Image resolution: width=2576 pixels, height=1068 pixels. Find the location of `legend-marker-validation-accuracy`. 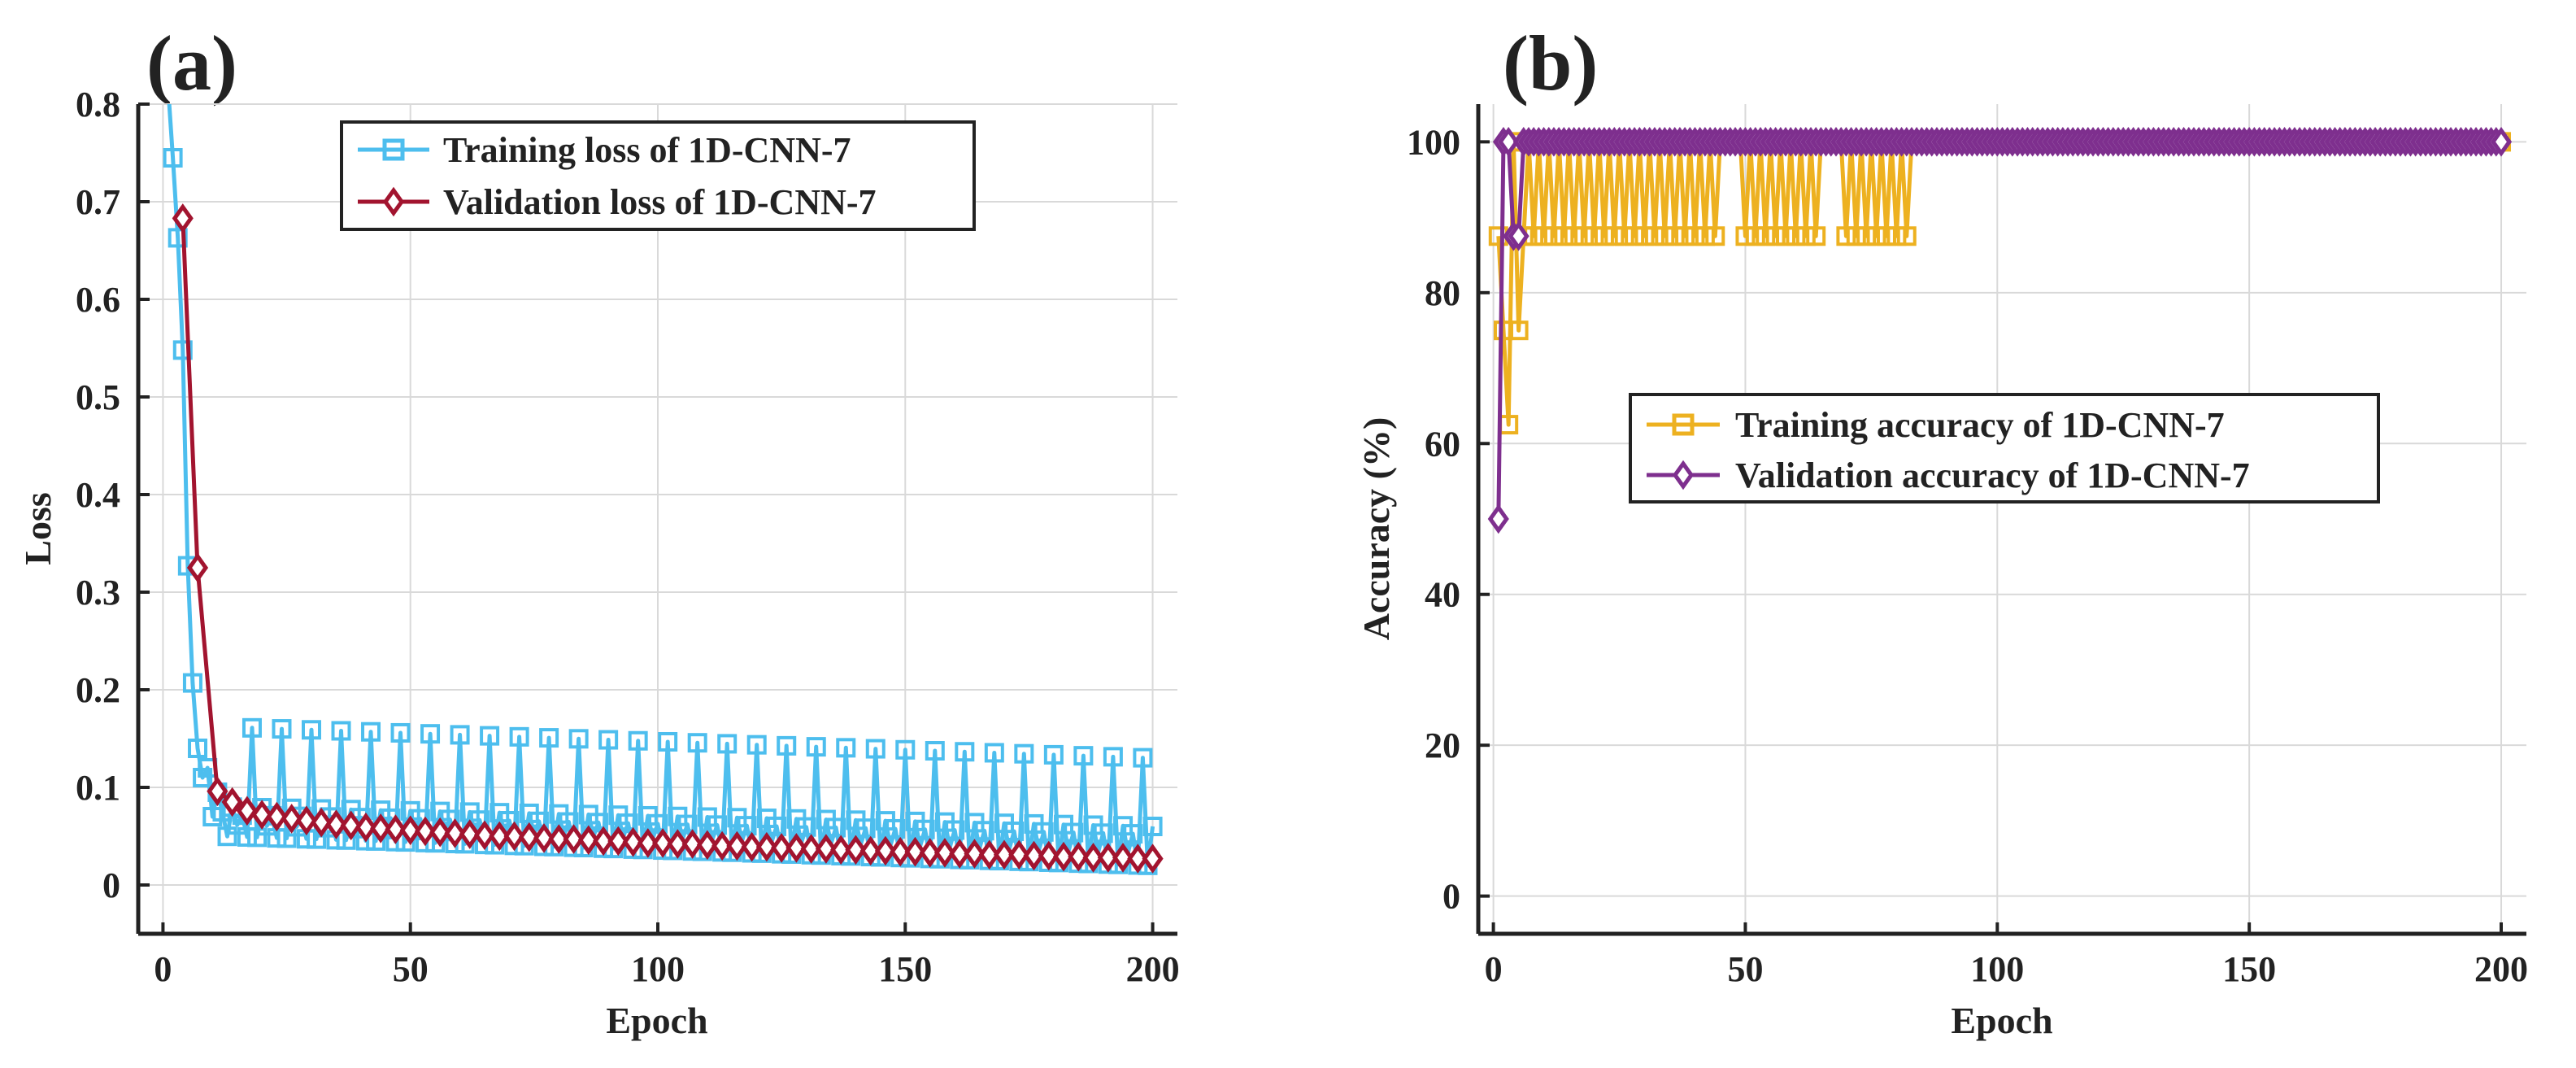

legend-marker-validation-accuracy is located at coordinates (1684, 475).